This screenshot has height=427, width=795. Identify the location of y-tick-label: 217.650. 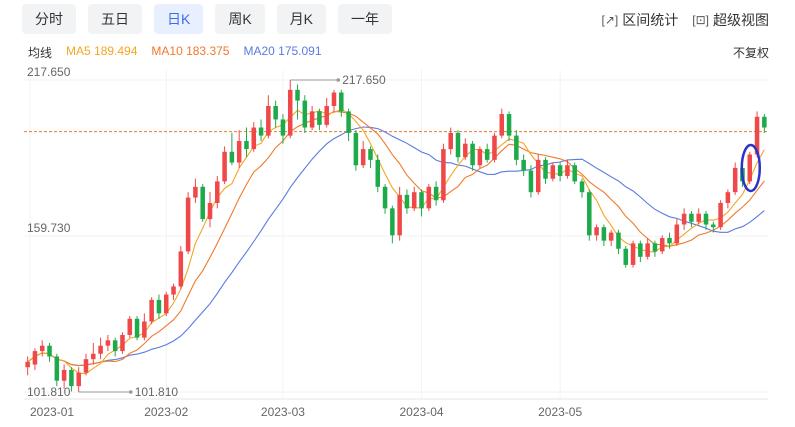
(49, 72).